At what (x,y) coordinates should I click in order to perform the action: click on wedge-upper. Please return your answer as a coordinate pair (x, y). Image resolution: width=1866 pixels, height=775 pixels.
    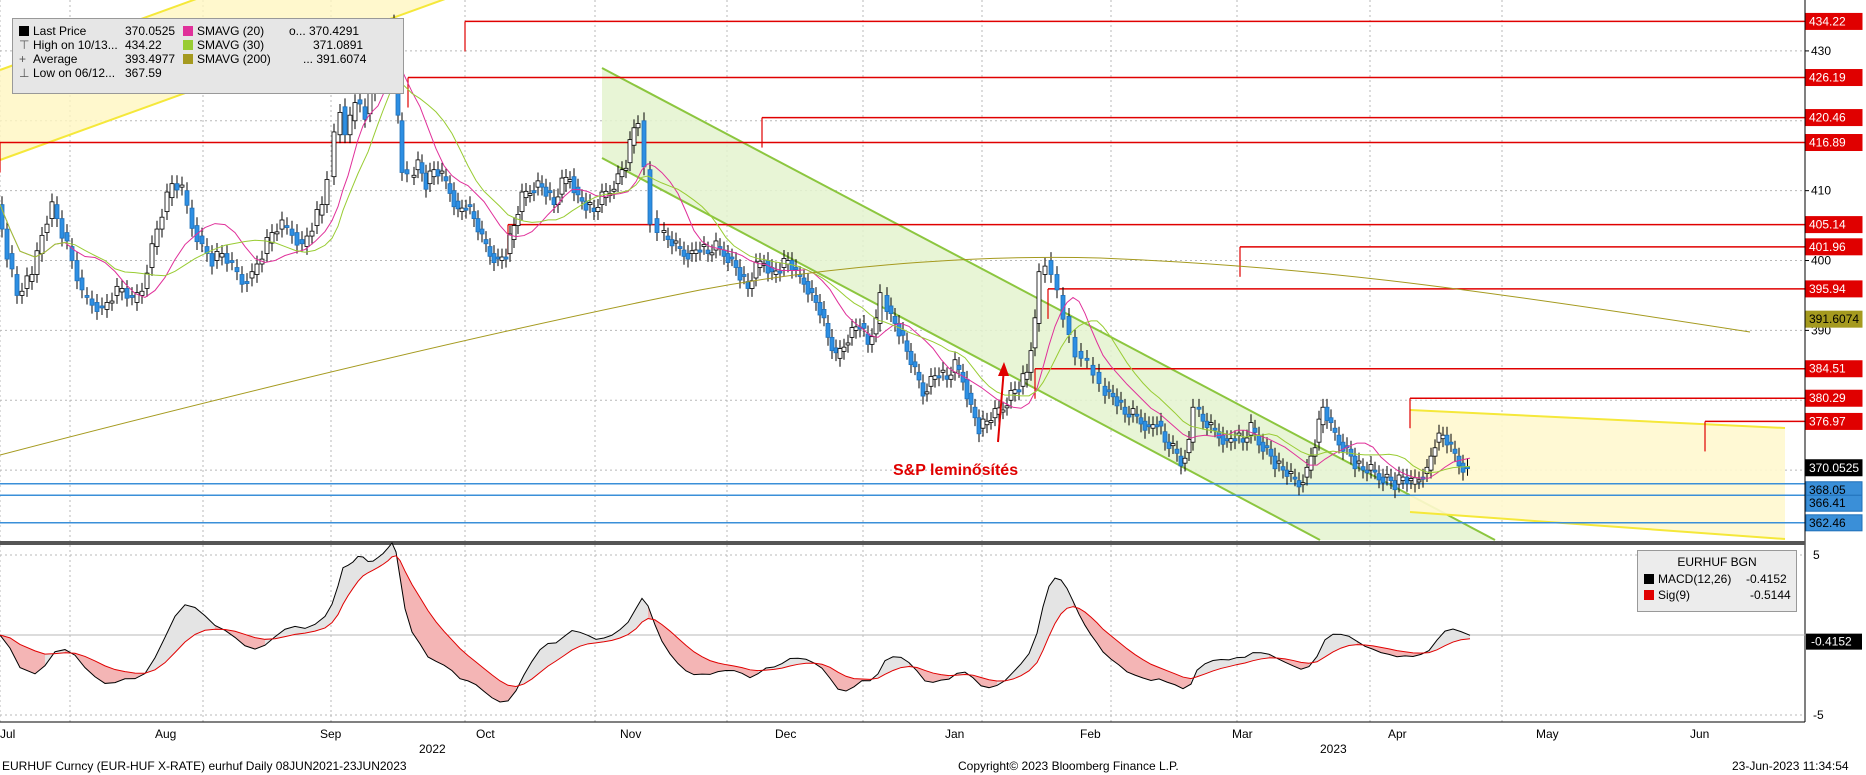
    Looking at the image, I should click on (1597, 419).